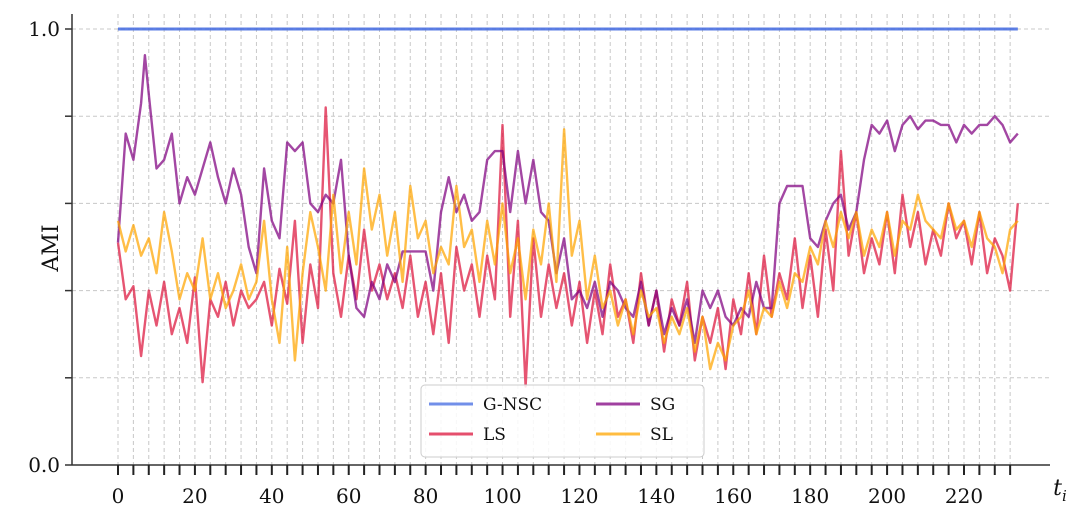 The height and width of the screenshot is (530, 1084). I want to click on x-tick-label: 200, so click(887, 496).